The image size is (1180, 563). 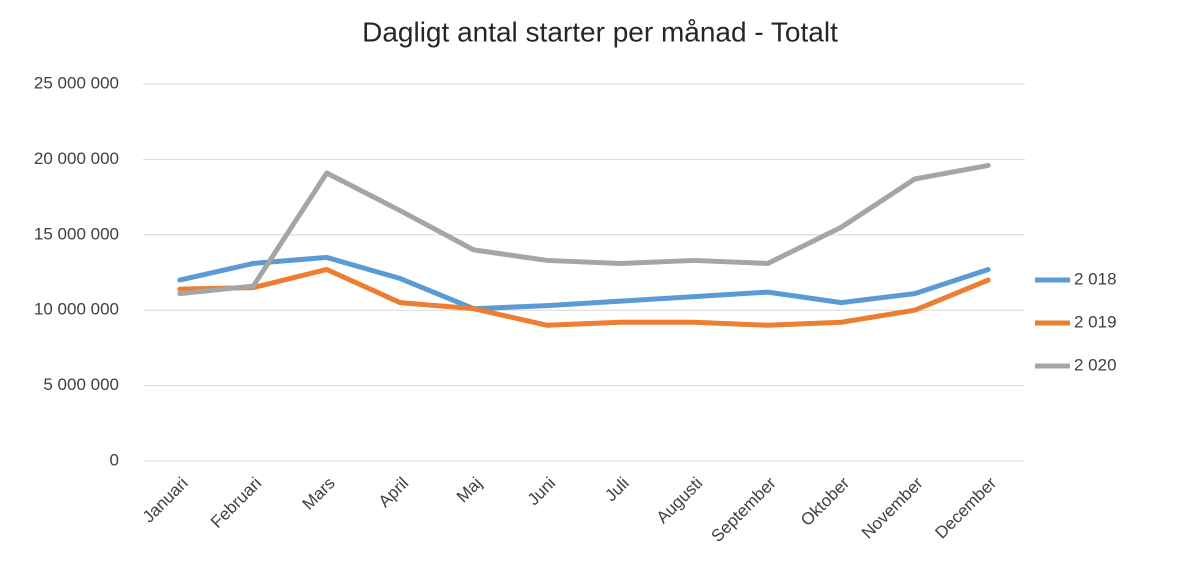 I want to click on x-tick-label: Januari, so click(x=165, y=500).